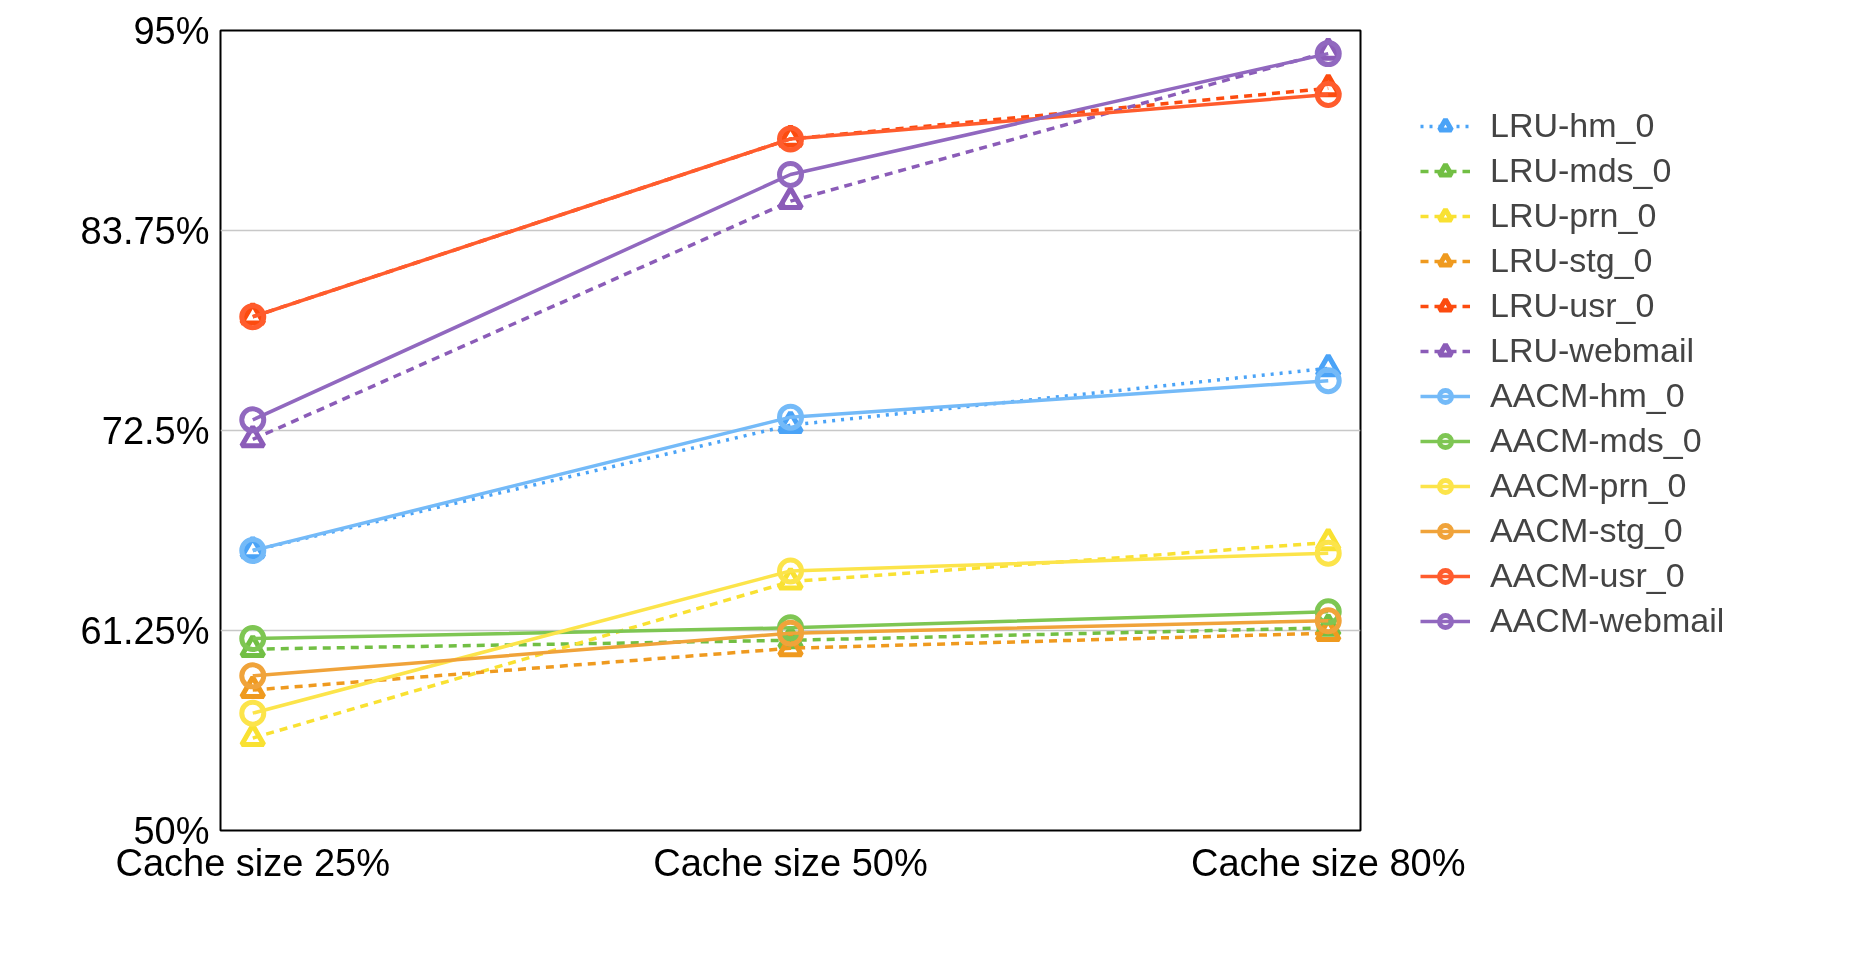  What do you see at coordinates (1573, 215) in the screenshot?
I see `legend-label: LRU-prn_0` at bounding box center [1573, 215].